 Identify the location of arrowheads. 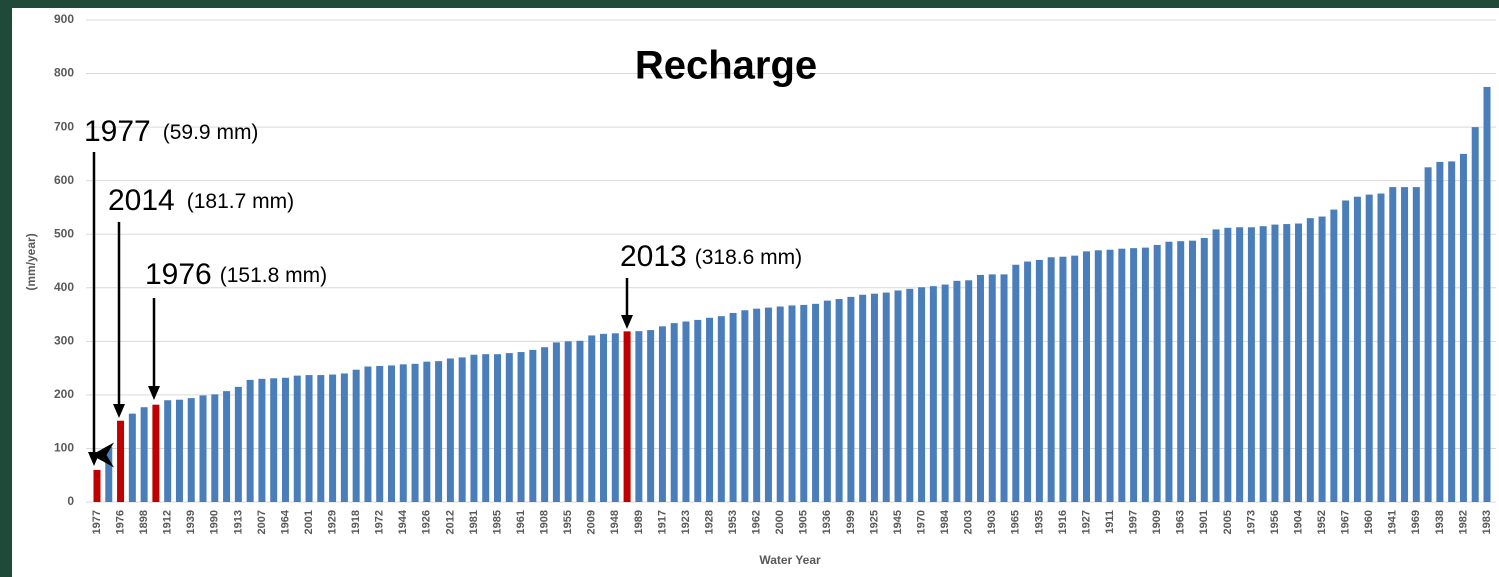
(360, 390).